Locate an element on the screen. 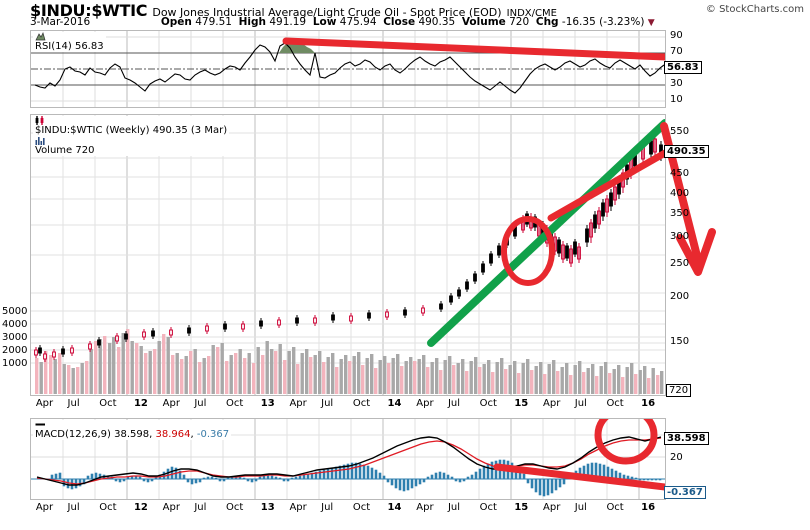 The height and width of the screenshot is (530, 810). x-axis-tick-apr-8: Apr is located at coordinates (298, 403).